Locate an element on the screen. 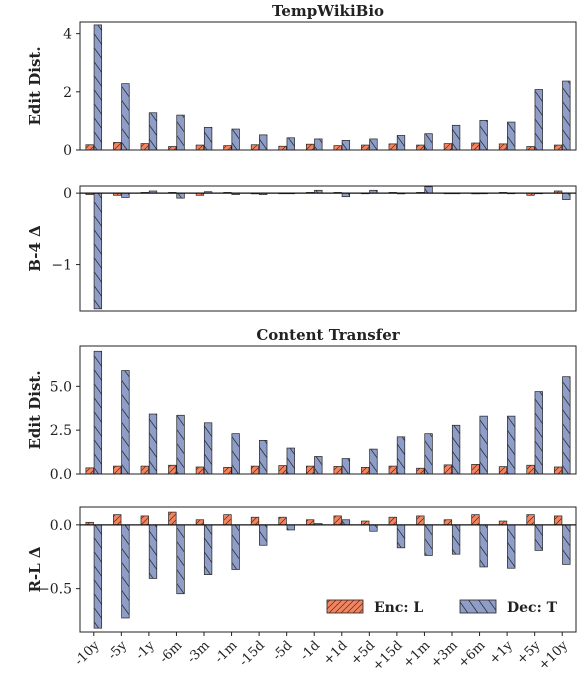 The width and height of the screenshot is (583, 675). xtick-label: -1y is located at coordinates (145, 650).